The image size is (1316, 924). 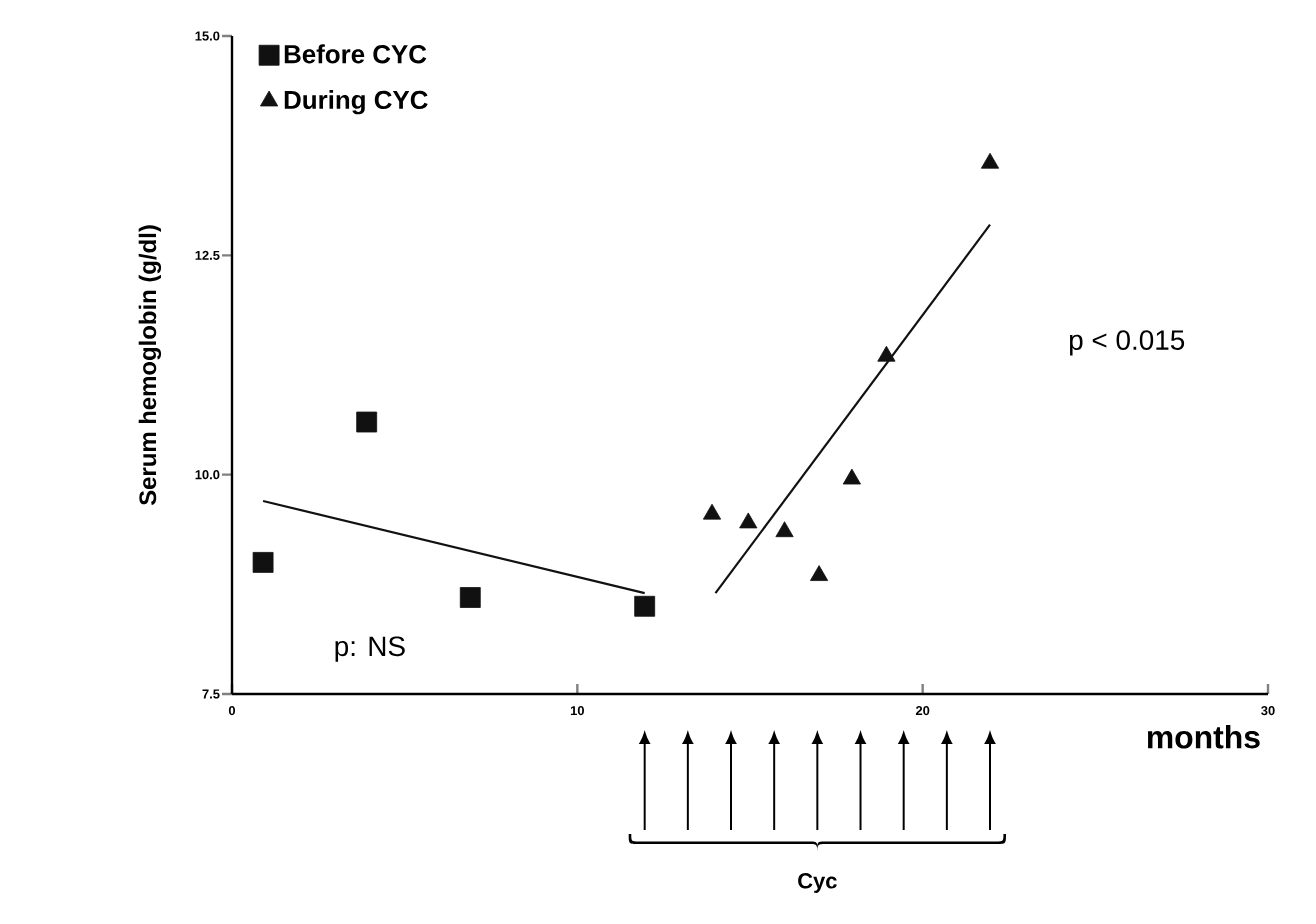 I want to click on annotation: p: NS, so click(x=370, y=649).